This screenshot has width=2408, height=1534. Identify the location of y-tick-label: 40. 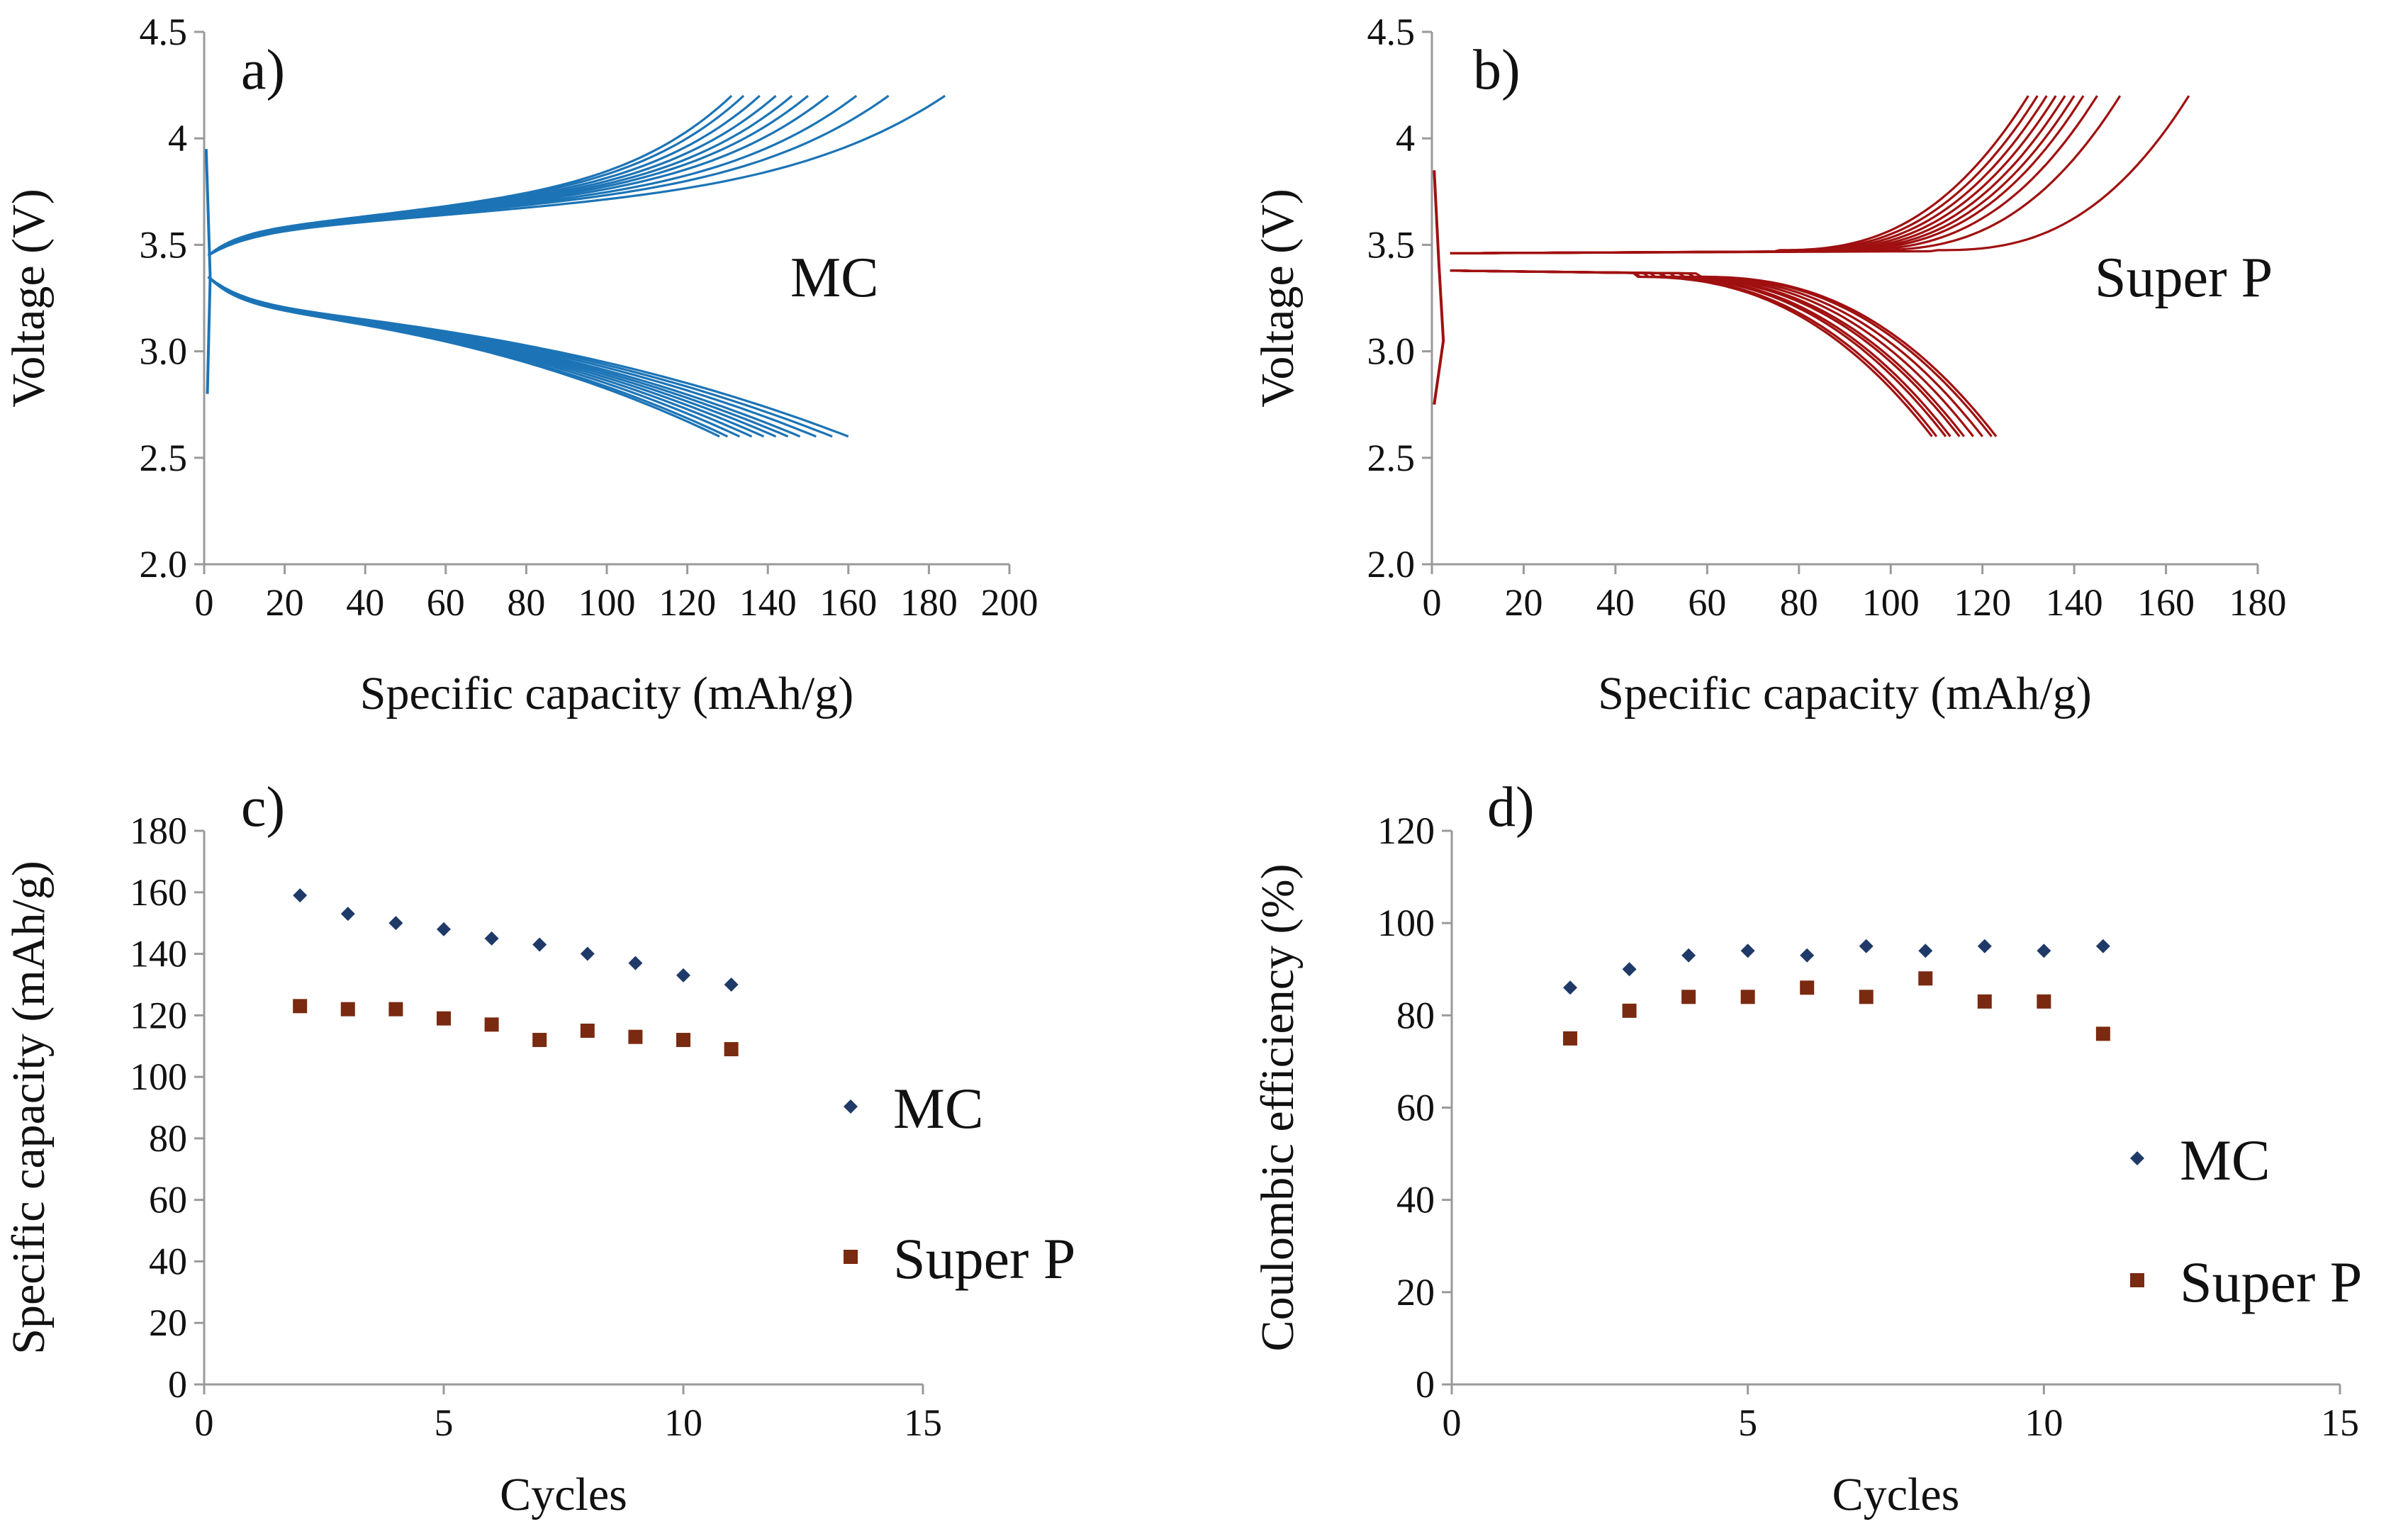
(1415, 1200).